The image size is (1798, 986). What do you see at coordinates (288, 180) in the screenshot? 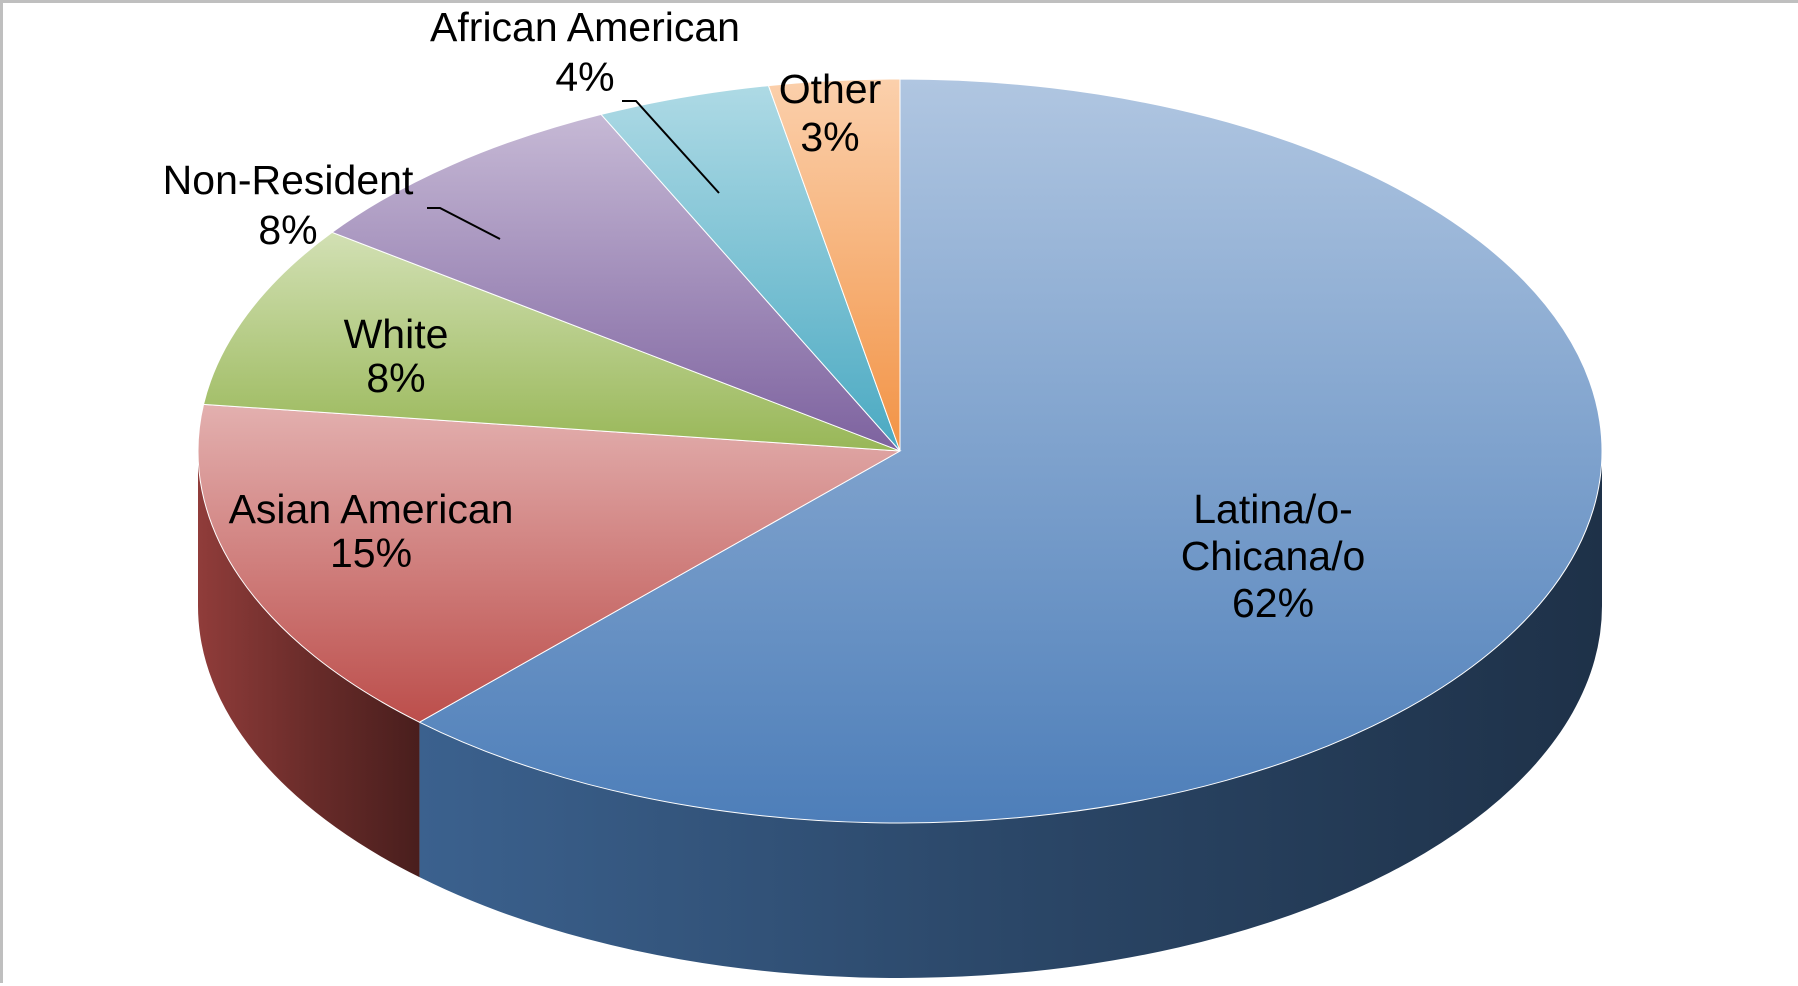
I see `data-label-name: Non-Resident` at bounding box center [288, 180].